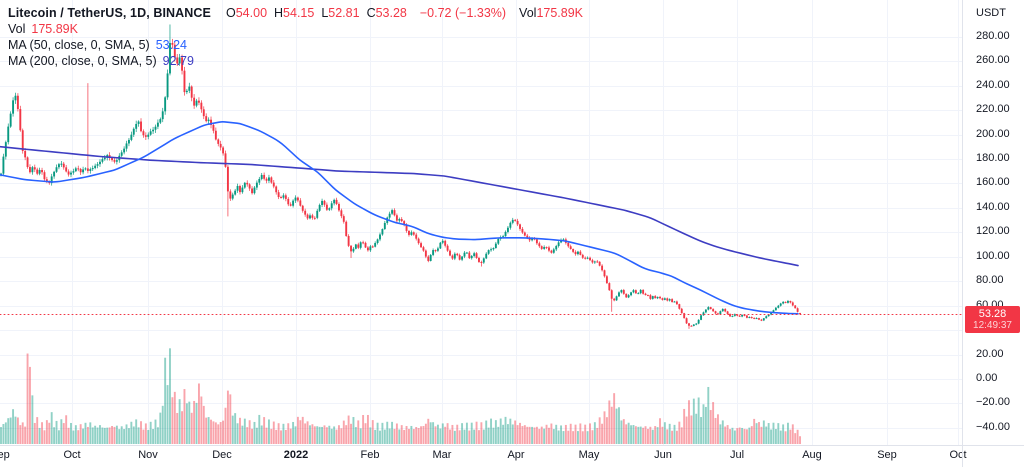 The width and height of the screenshot is (1024, 467). I want to click on legend-volume-row: Vol 175.89K, so click(295, 29).